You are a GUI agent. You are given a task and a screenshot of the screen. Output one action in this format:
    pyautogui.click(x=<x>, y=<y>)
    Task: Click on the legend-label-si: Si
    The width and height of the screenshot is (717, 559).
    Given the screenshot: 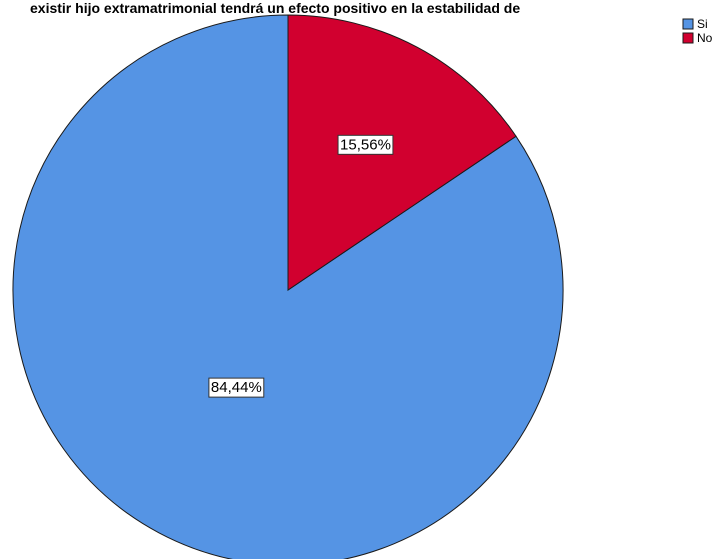 What is the action you would take?
    pyautogui.click(x=702, y=24)
    